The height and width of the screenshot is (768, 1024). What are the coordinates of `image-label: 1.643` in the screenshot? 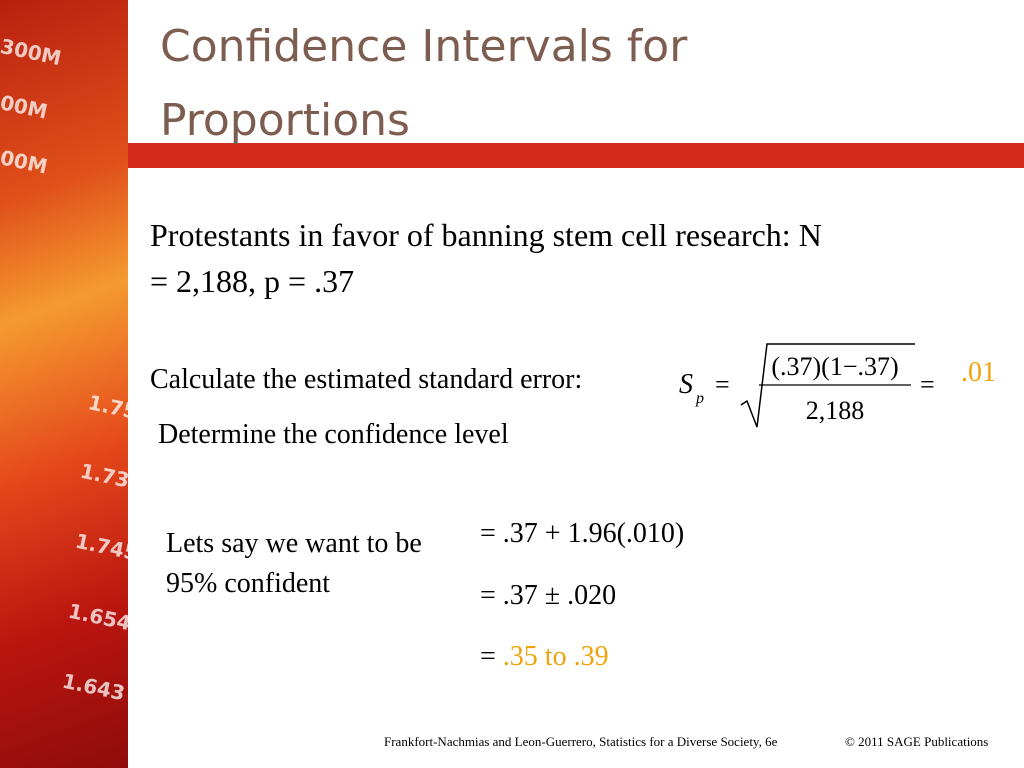 It's located at (94, 687).